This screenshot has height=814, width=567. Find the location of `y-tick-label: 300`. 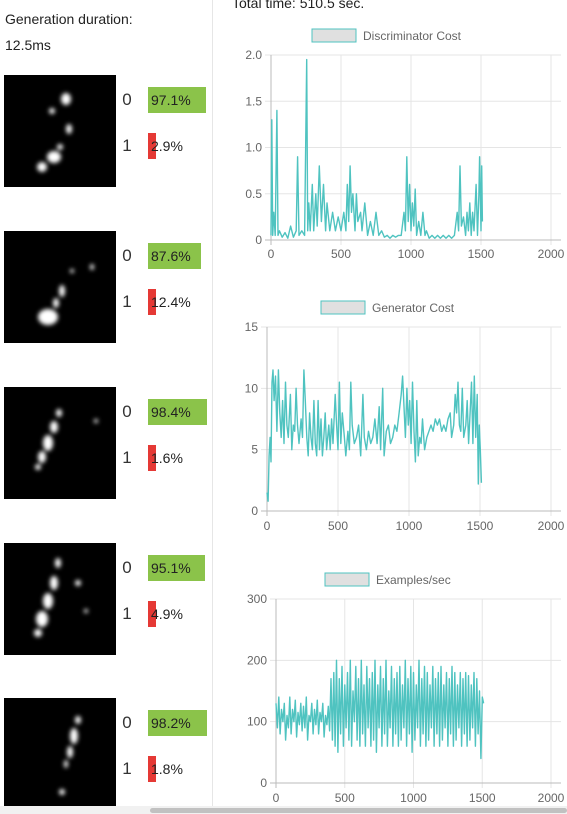

y-tick-label: 300 is located at coordinates (257, 599).